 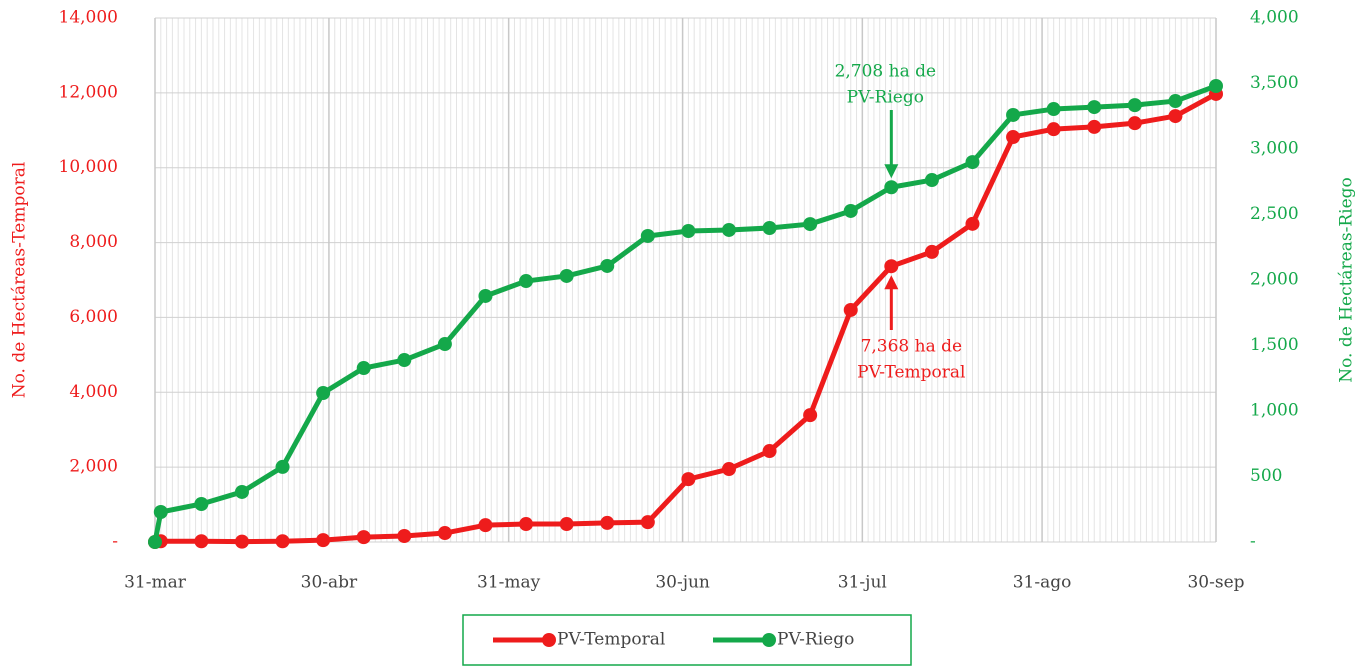 What do you see at coordinates (886, 72) in the screenshot?
I see `annotation-text: 2,708 ha de` at bounding box center [886, 72].